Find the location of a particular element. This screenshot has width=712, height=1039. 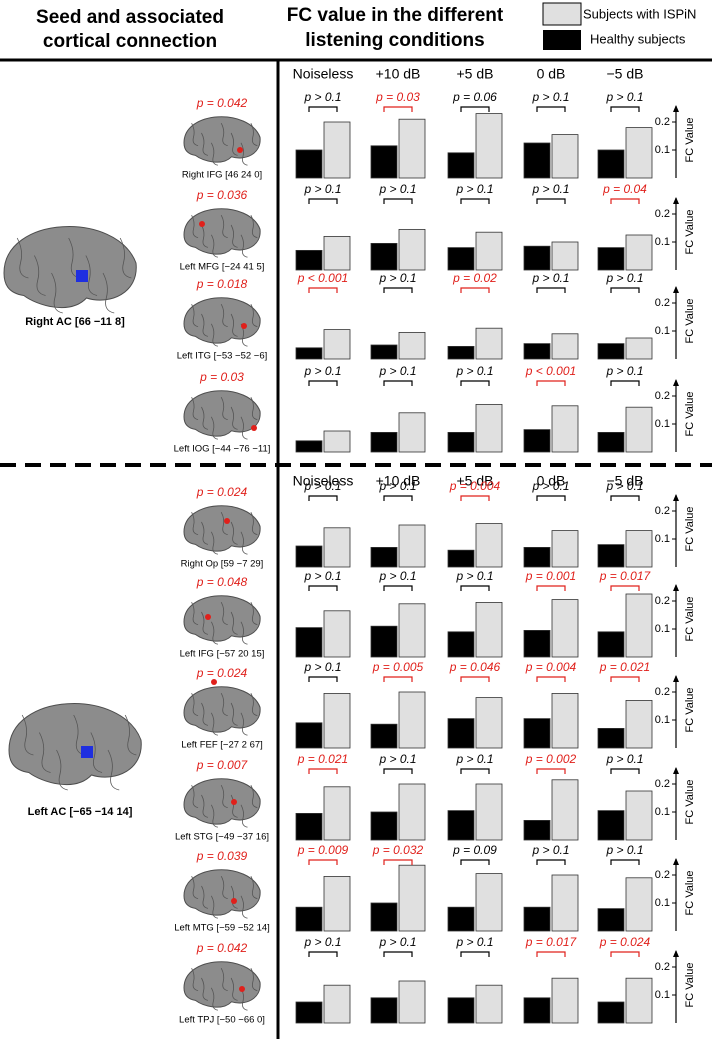

p-label: p = 0.024 is located at coordinates (625, 942).